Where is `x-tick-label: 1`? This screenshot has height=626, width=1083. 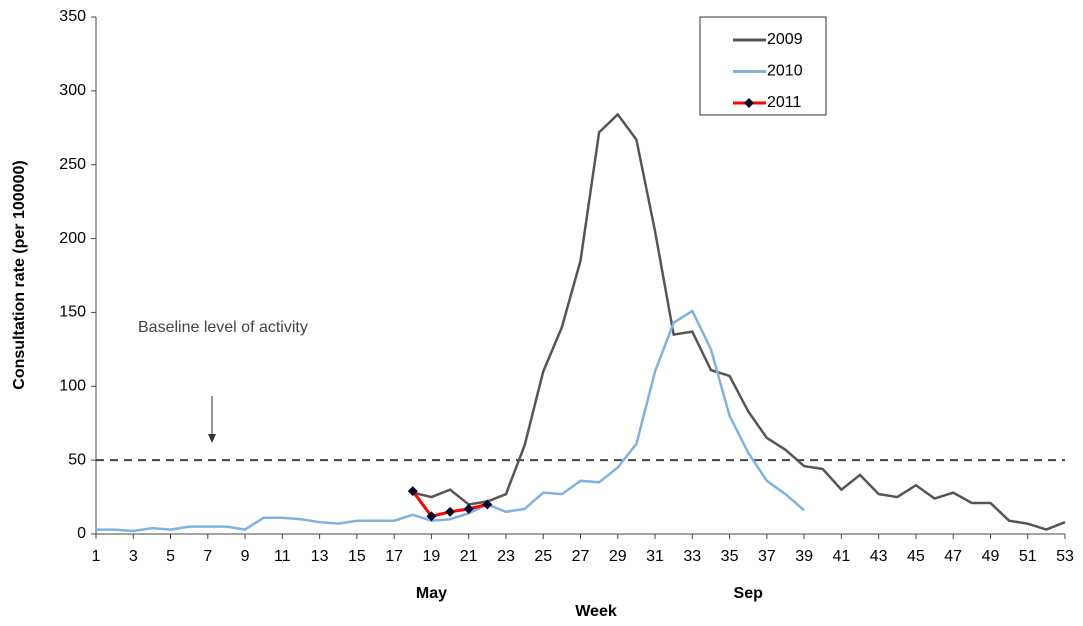
x-tick-label: 1 is located at coordinates (96, 556).